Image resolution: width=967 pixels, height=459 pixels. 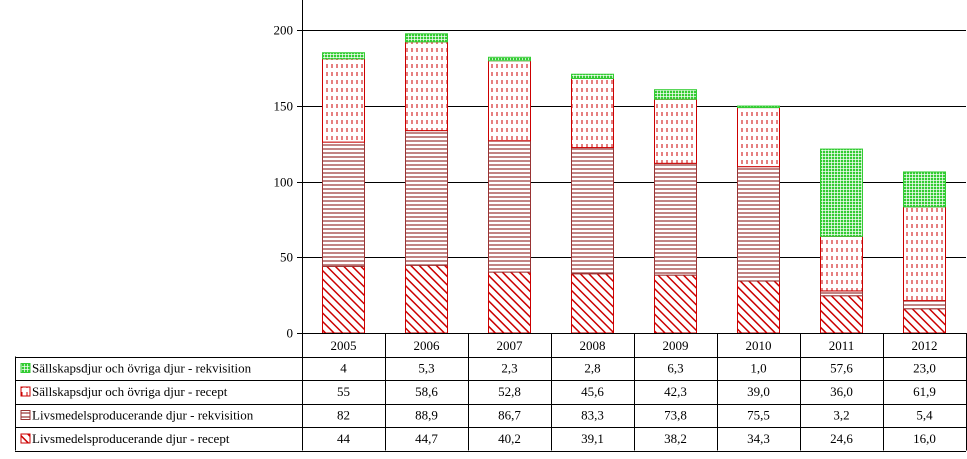 What do you see at coordinates (758, 368) in the screenshot?
I see `data-label: 1,0` at bounding box center [758, 368].